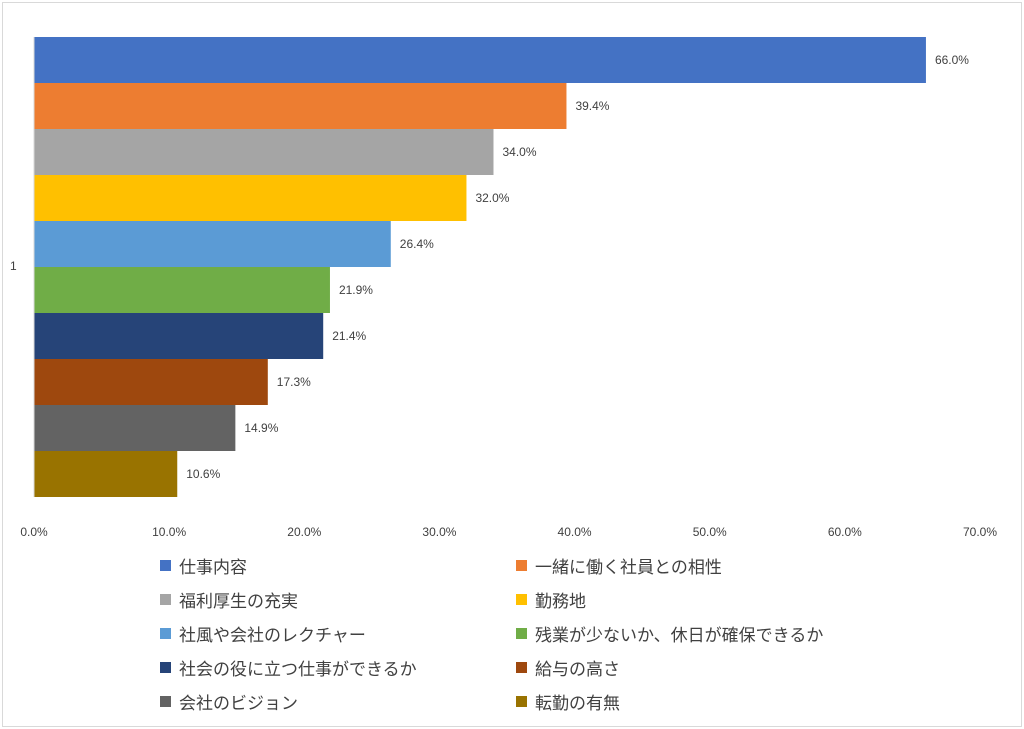 The width and height of the screenshot is (1024, 729). I want to click on legend-item-3: 福利厚生の充実, so click(338, 599).